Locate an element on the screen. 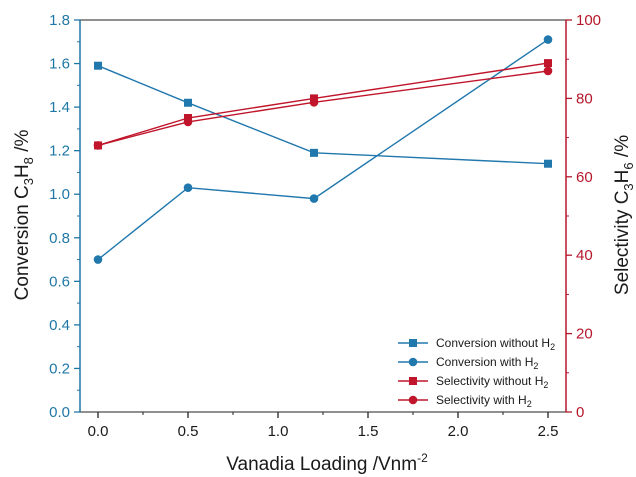 The height and width of the screenshot is (477, 636). left-axis-tick-label: 0.8 is located at coordinates (59, 238).